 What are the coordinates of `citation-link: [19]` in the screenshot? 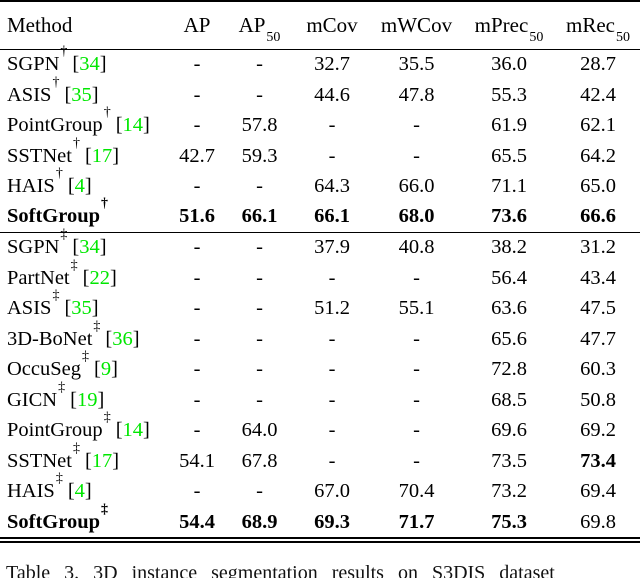 It's located at (87, 399).